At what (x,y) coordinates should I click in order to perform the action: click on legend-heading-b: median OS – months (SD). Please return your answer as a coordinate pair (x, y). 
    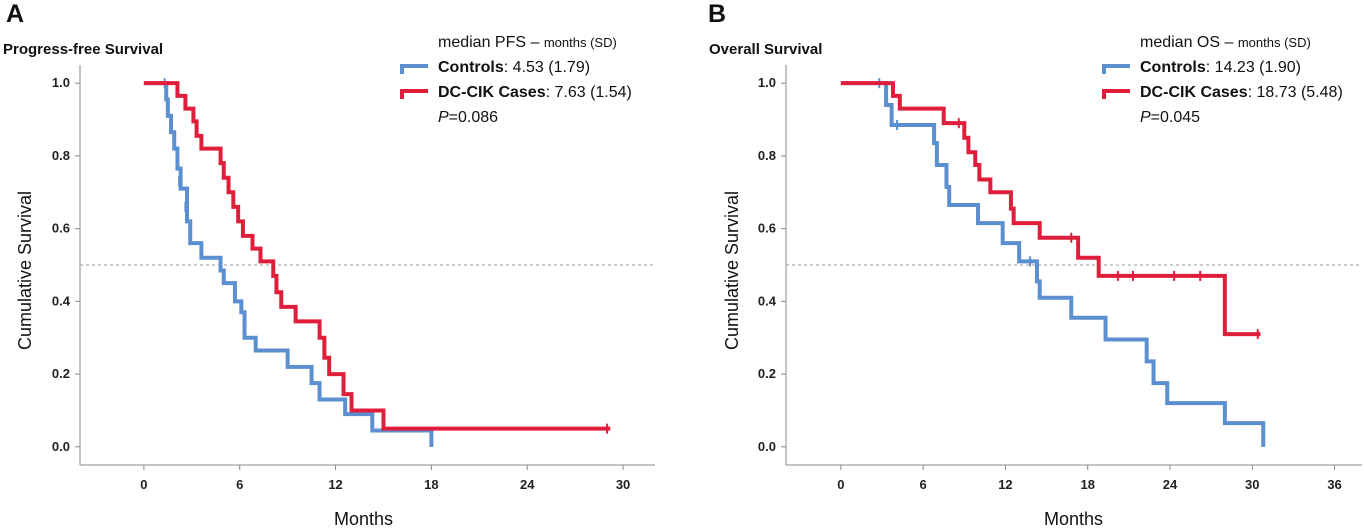
    Looking at the image, I should click on (1222, 42).